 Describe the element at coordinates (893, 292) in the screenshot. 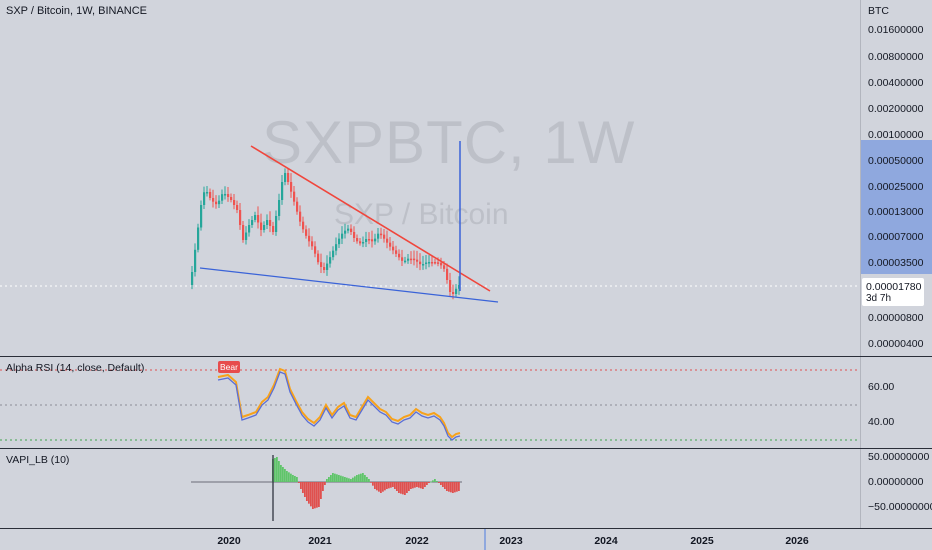

I see `current-price-badge: 0.00001780 3d 7h` at that location.